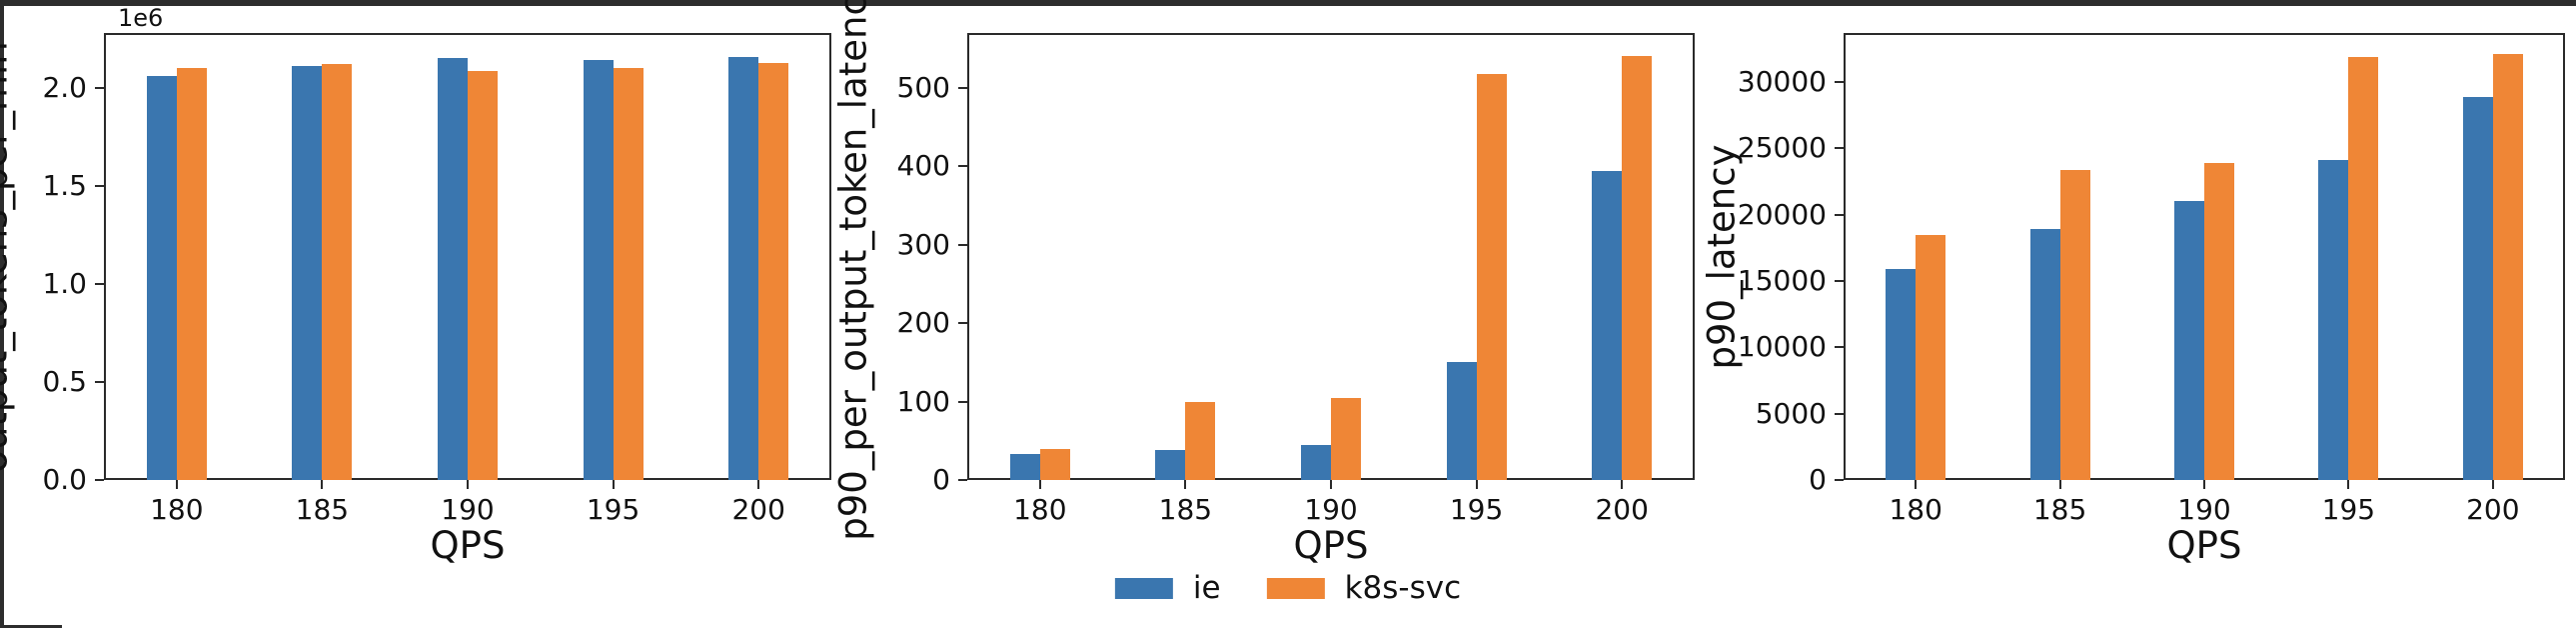 This screenshot has width=2576, height=628. Describe the element at coordinates (1782, 281) in the screenshot. I see `y-tick-label: 15000` at that location.